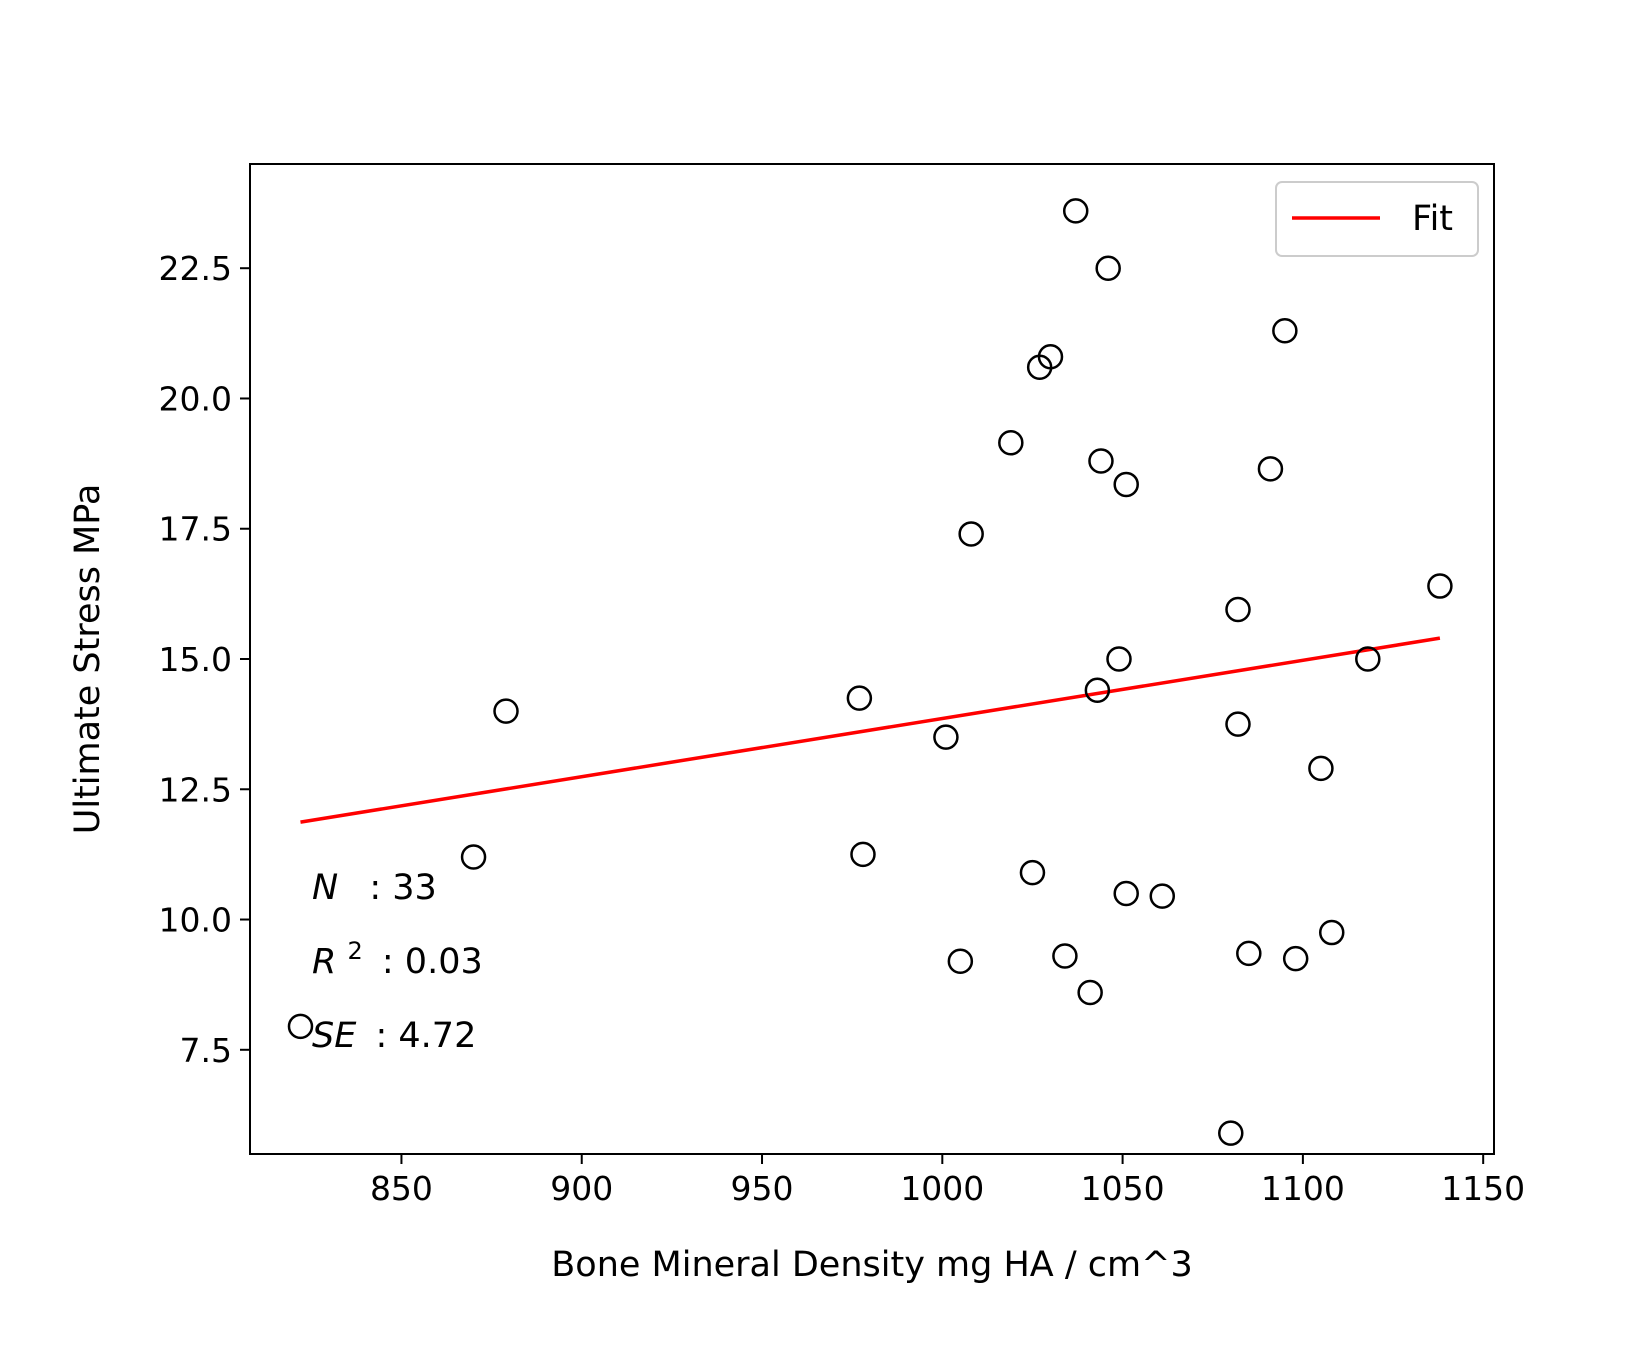  I want to click on fit-line, so click(870, 730).